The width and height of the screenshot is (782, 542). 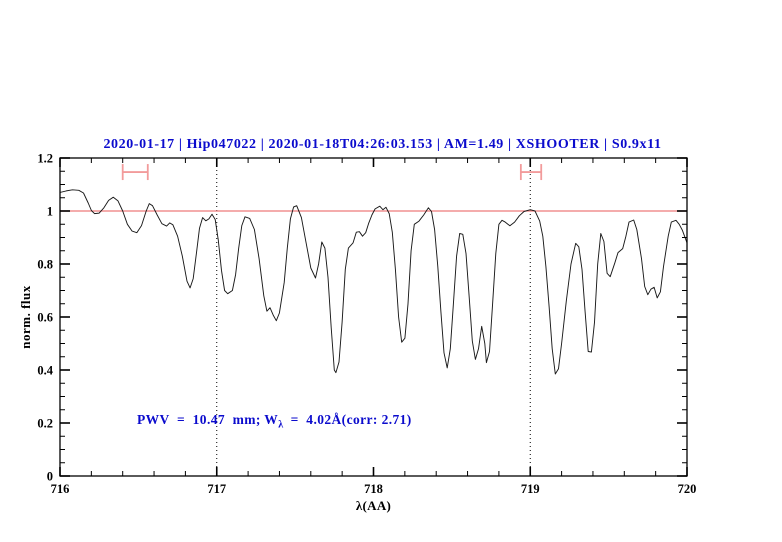 I want to click on x-tick-label: 717, so click(x=216, y=489).